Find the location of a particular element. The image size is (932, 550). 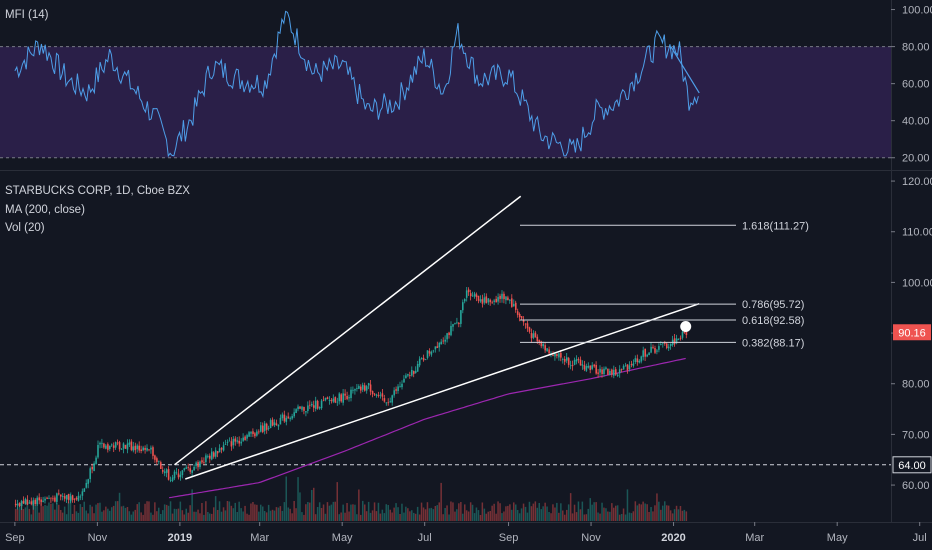

symbol-legend: STARBUCKS CORP, 1D, Cboe BZX is located at coordinates (97, 191).